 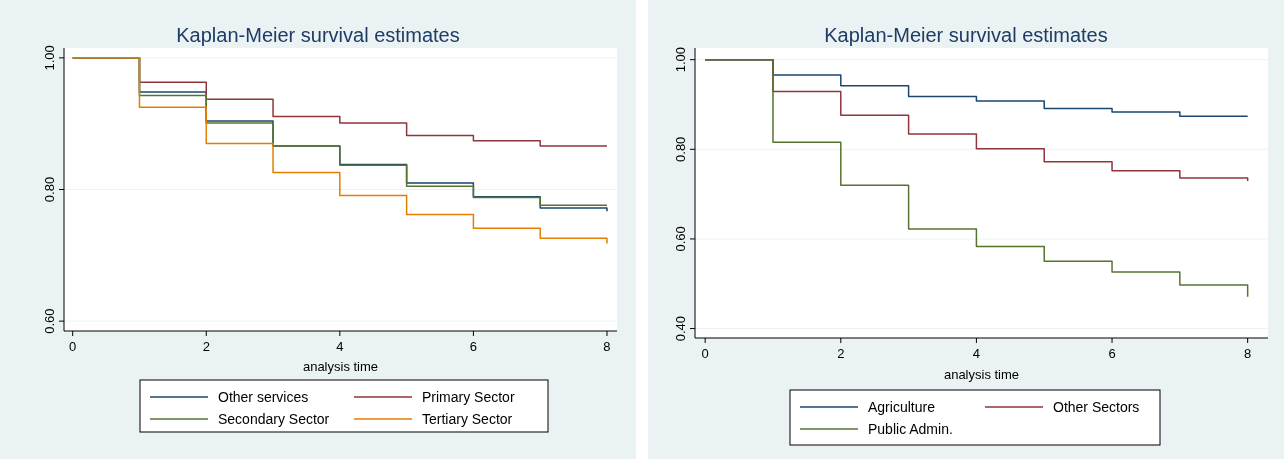 I want to click on legend-label: Secondary Sector, so click(x=274, y=419).